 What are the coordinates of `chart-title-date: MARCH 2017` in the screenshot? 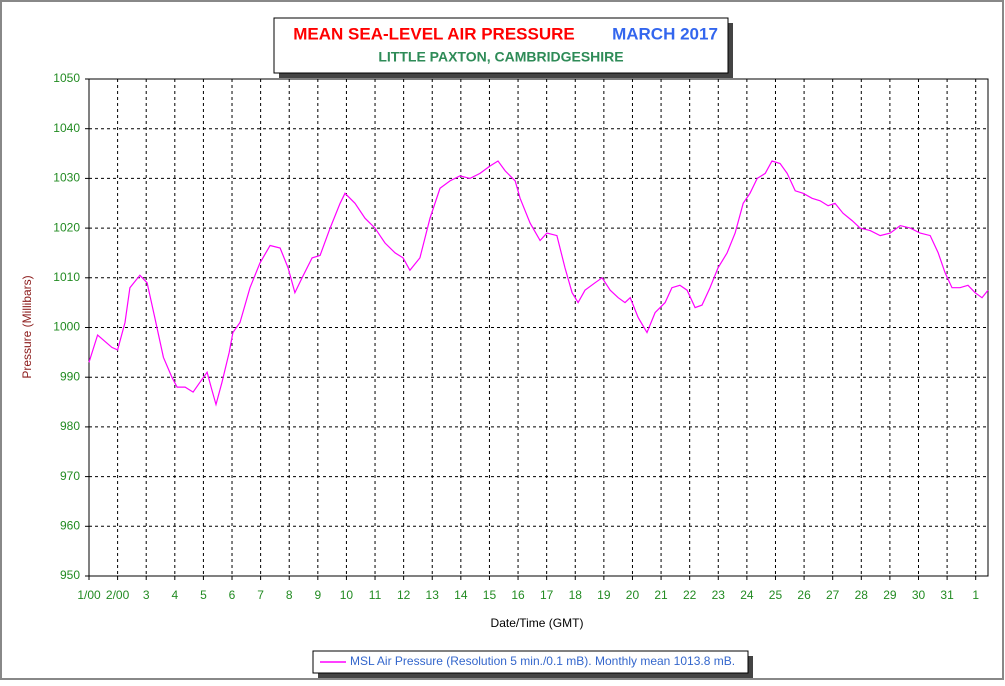 It's located at (665, 33).